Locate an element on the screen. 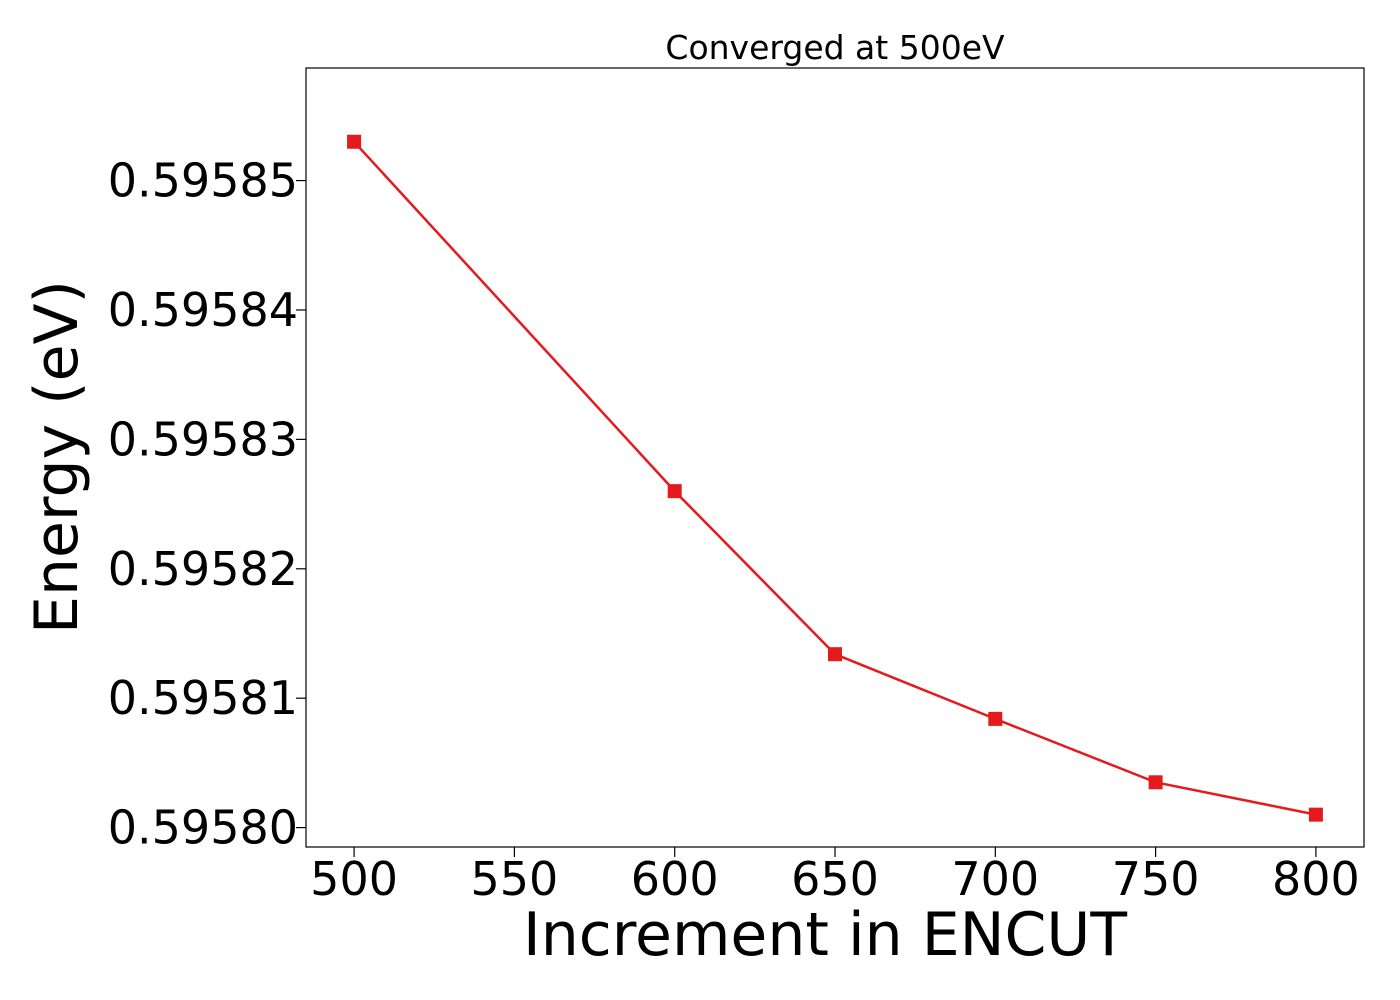 The height and width of the screenshot is (1000, 1400). x-axis-ticks: 500 550 600 650 700 750 800 is located at coordinates (835, 876).